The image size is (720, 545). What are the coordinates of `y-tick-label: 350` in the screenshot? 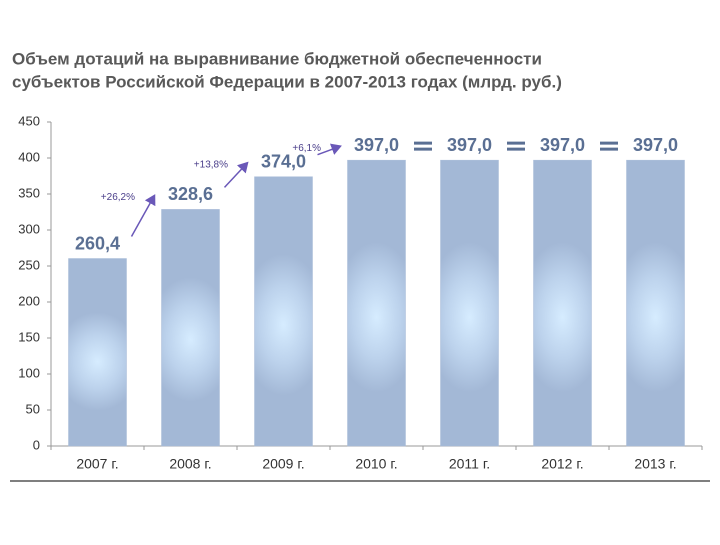 It's located at (29, 192).